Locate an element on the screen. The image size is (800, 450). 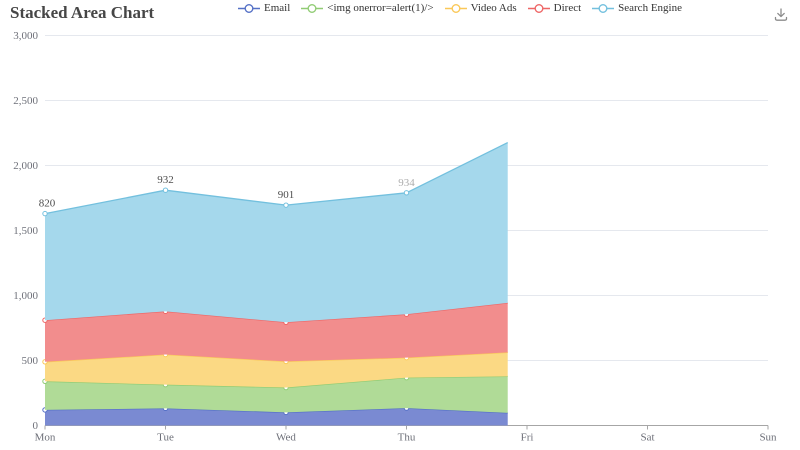
download-icon is located at coordinates (781, 14).